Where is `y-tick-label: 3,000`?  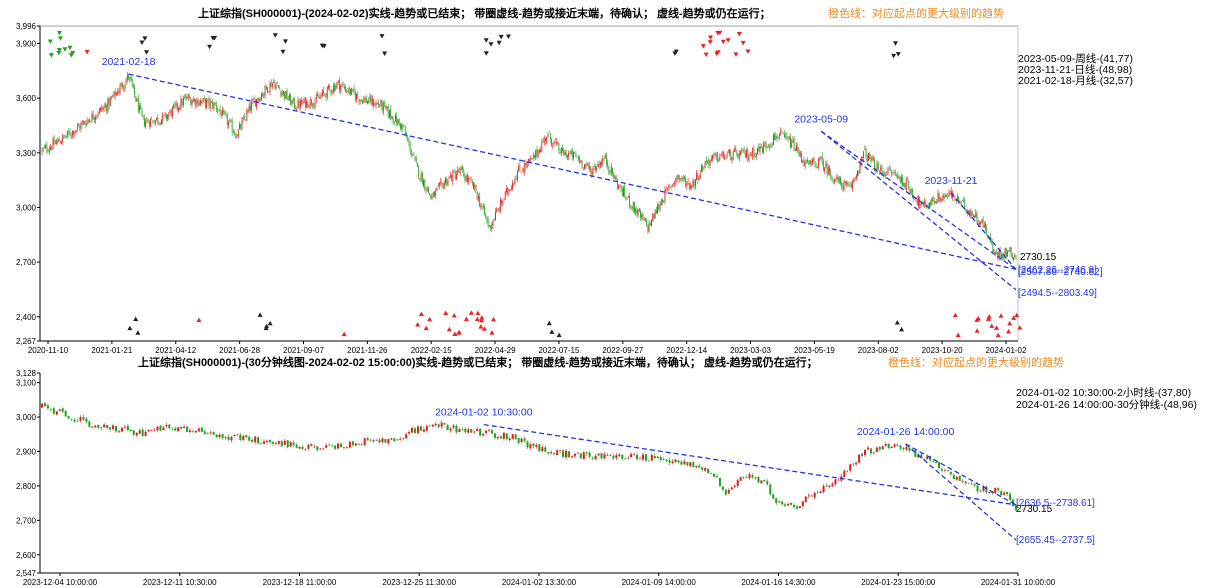
y-tick-label: 3,000 is located at coordinates (26, 417).